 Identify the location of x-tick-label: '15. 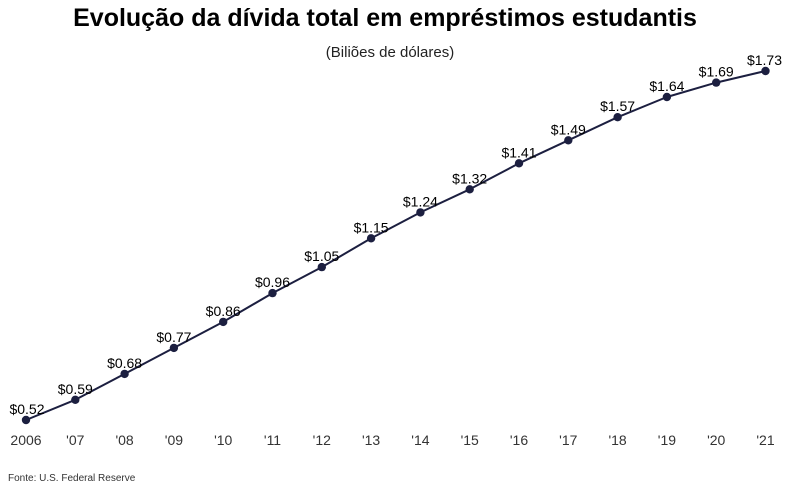
(470, 440).